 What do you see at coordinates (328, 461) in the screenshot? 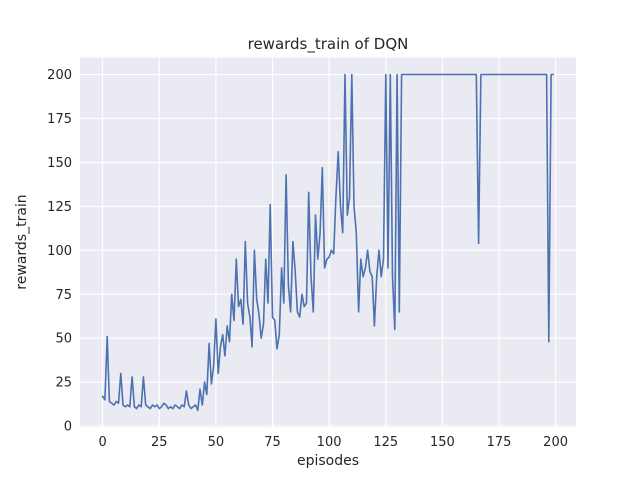
I see `x-axis-label: episodes` at bounding box center [328, 461].